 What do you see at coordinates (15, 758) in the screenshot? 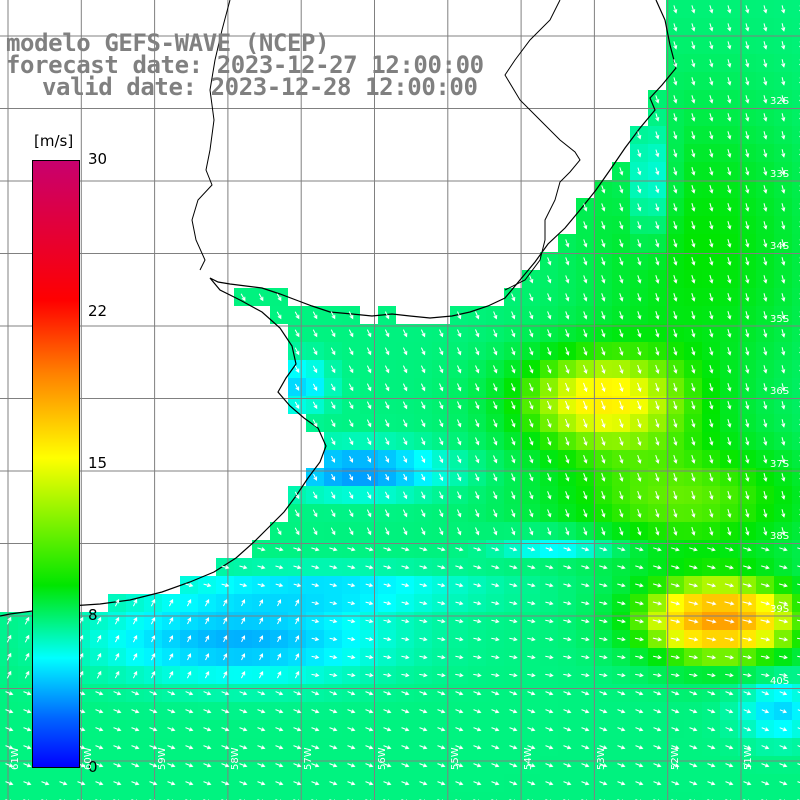
I see `longitude-label: 61W` at bounding box center [15, 758].